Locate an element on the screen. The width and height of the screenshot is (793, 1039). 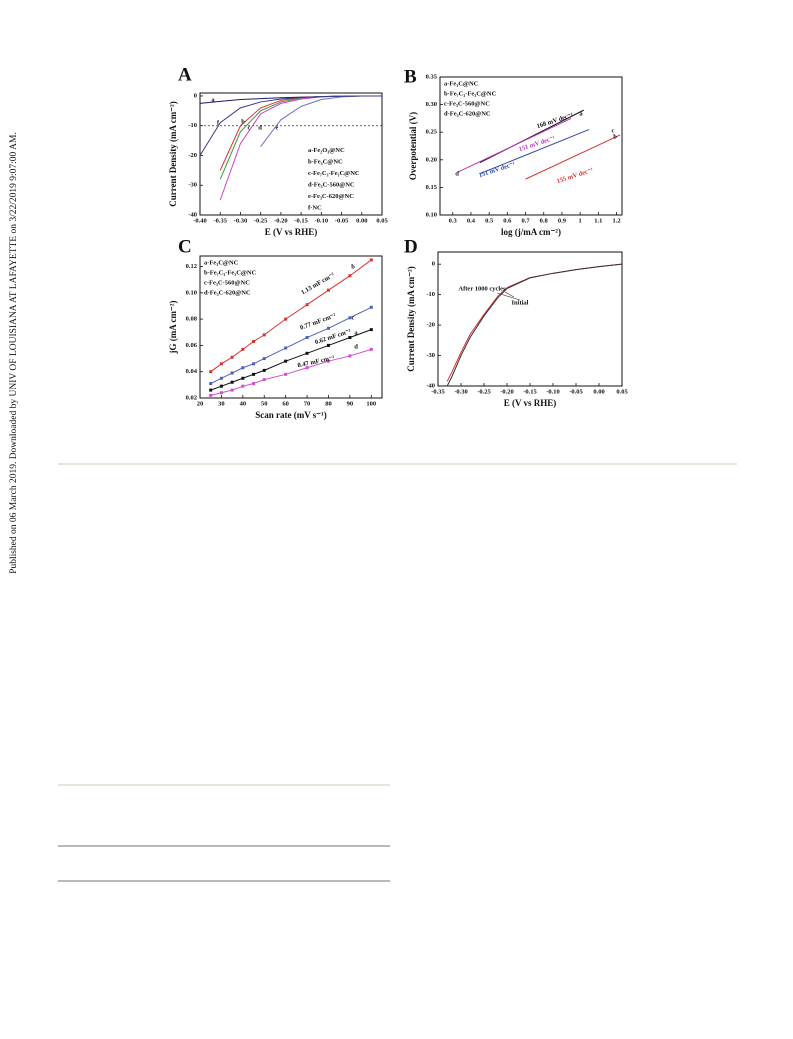
annotation: a is located at coordinates (213, 99).